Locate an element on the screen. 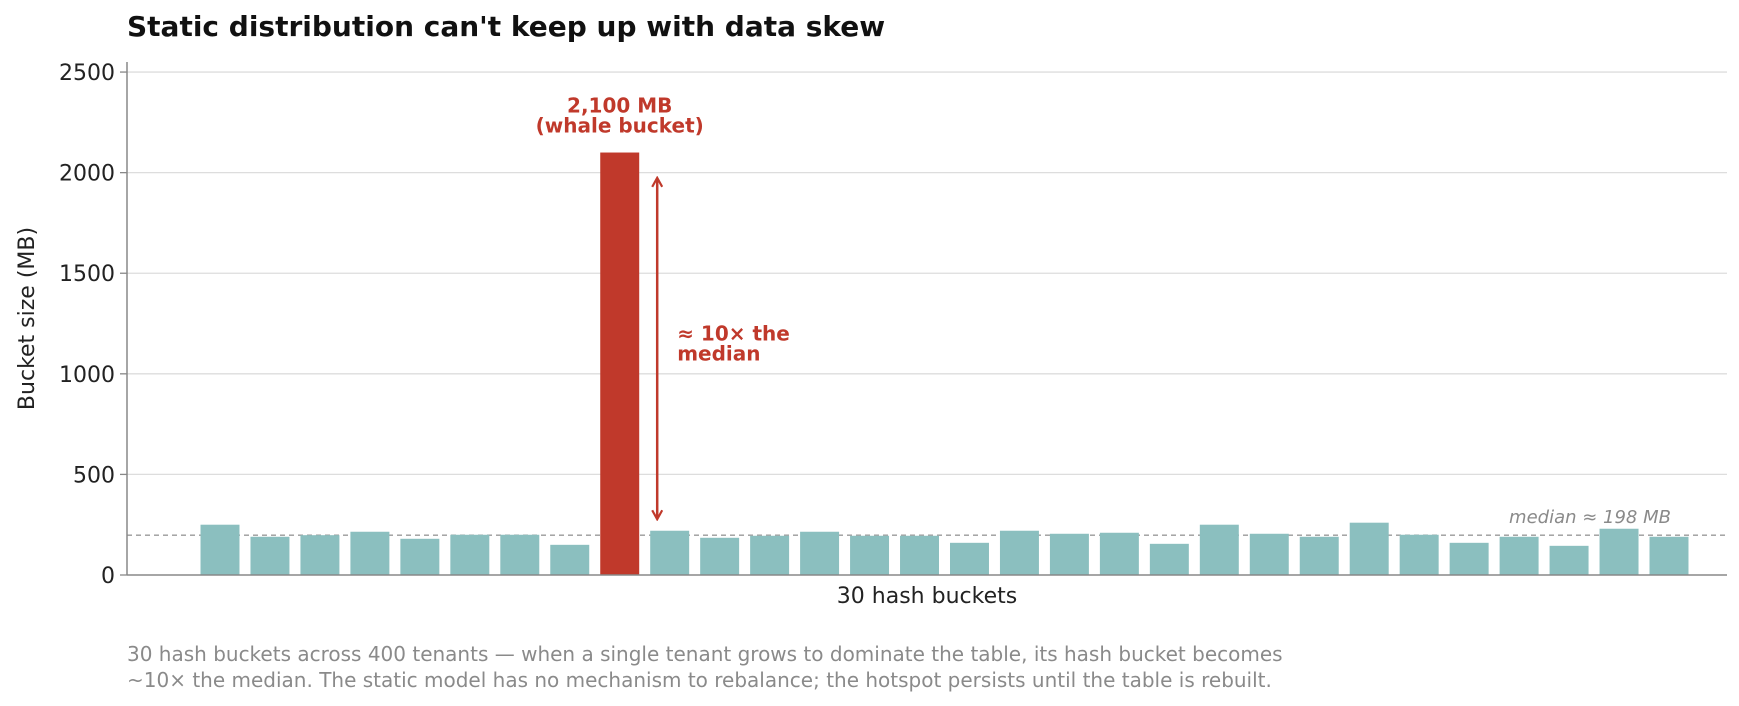  whale-bucket-caption-label: (whale bucket) is located at coordinates (620, 126).